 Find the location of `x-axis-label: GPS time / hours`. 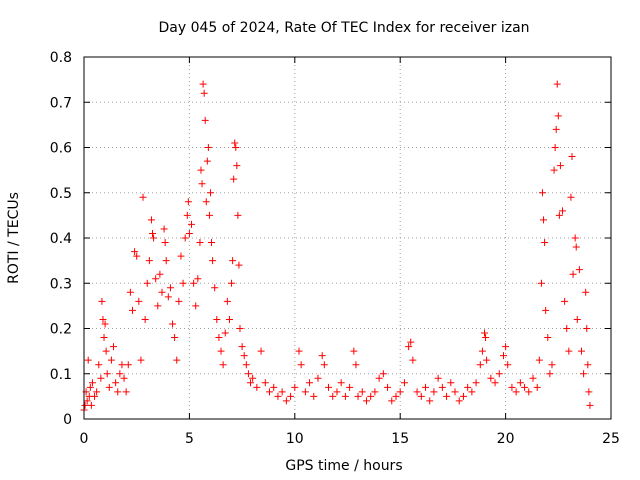

x-axis-label: GPS time / hours is located at coordinates (343, 466).